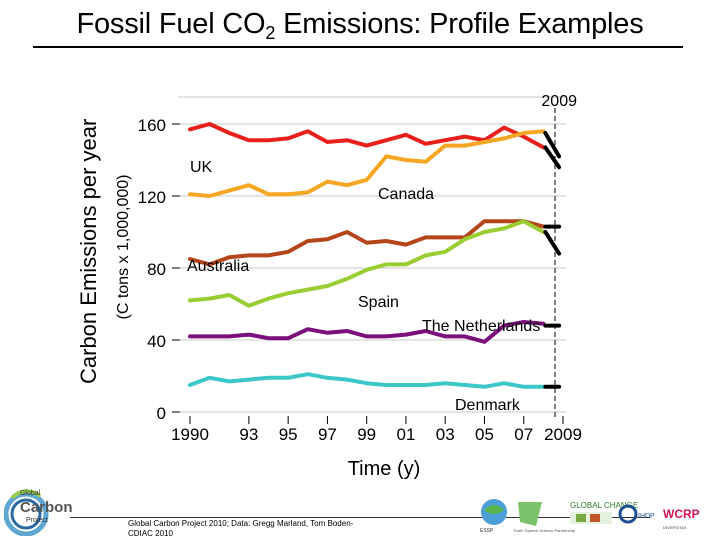 The width and height of the screenshot is (720, 541). I want to click on ihdp-logo: IHDP, so click(636, 514).